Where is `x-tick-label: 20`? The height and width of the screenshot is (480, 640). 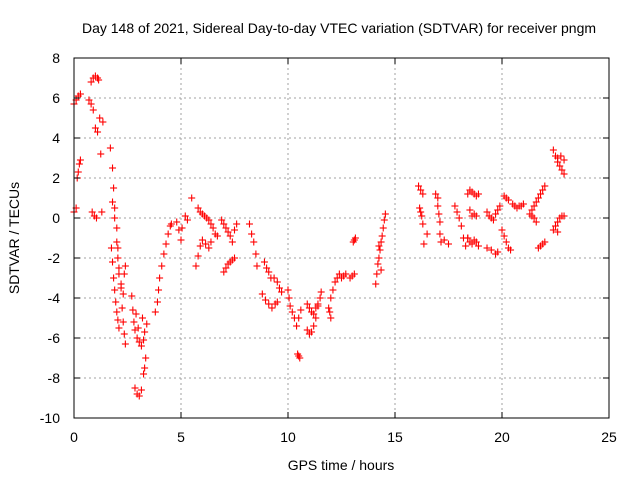
x-tick-label: 20 is located at coordinates (502, 437).